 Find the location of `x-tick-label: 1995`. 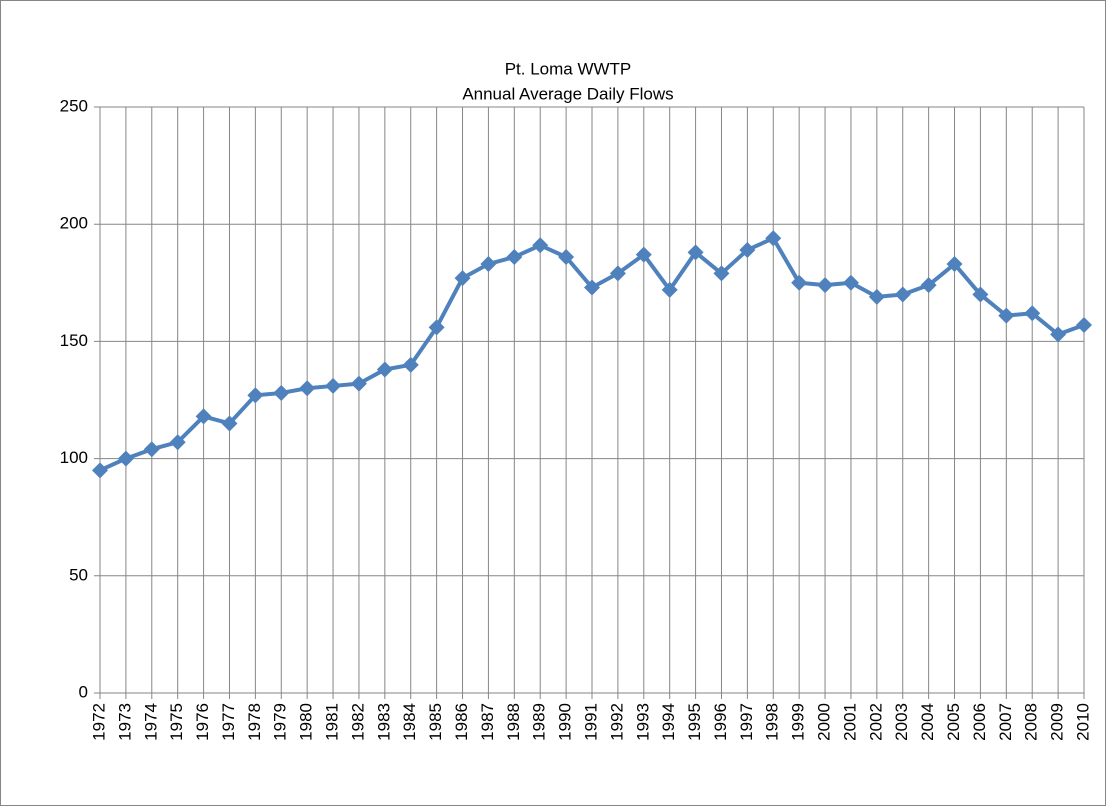

x-tick-label: 1995 is located at coordinates (694, 722).